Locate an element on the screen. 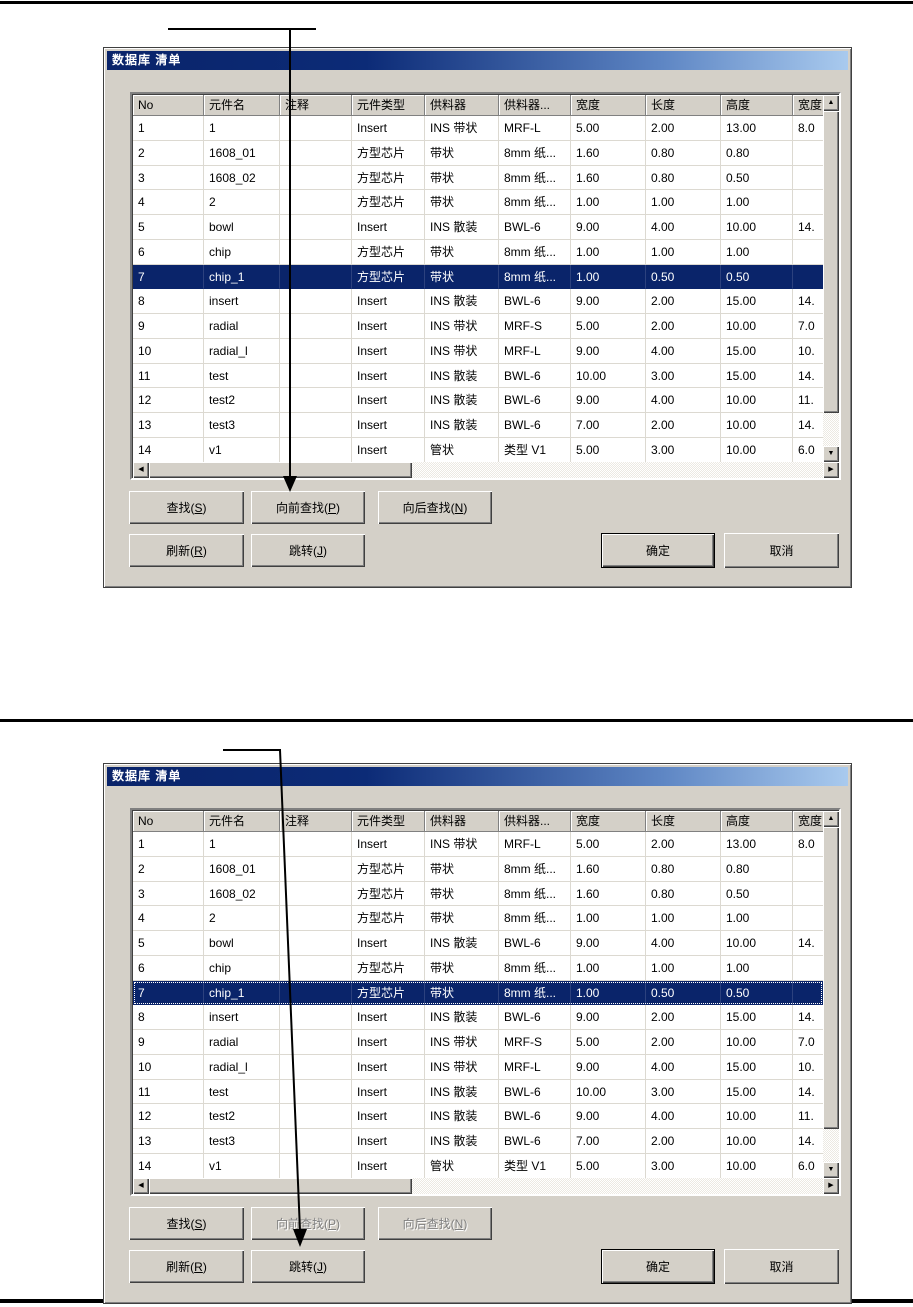 This screenshot has height=1307, width=913. cell: MRF-S is located at coordinates (535, 1042).